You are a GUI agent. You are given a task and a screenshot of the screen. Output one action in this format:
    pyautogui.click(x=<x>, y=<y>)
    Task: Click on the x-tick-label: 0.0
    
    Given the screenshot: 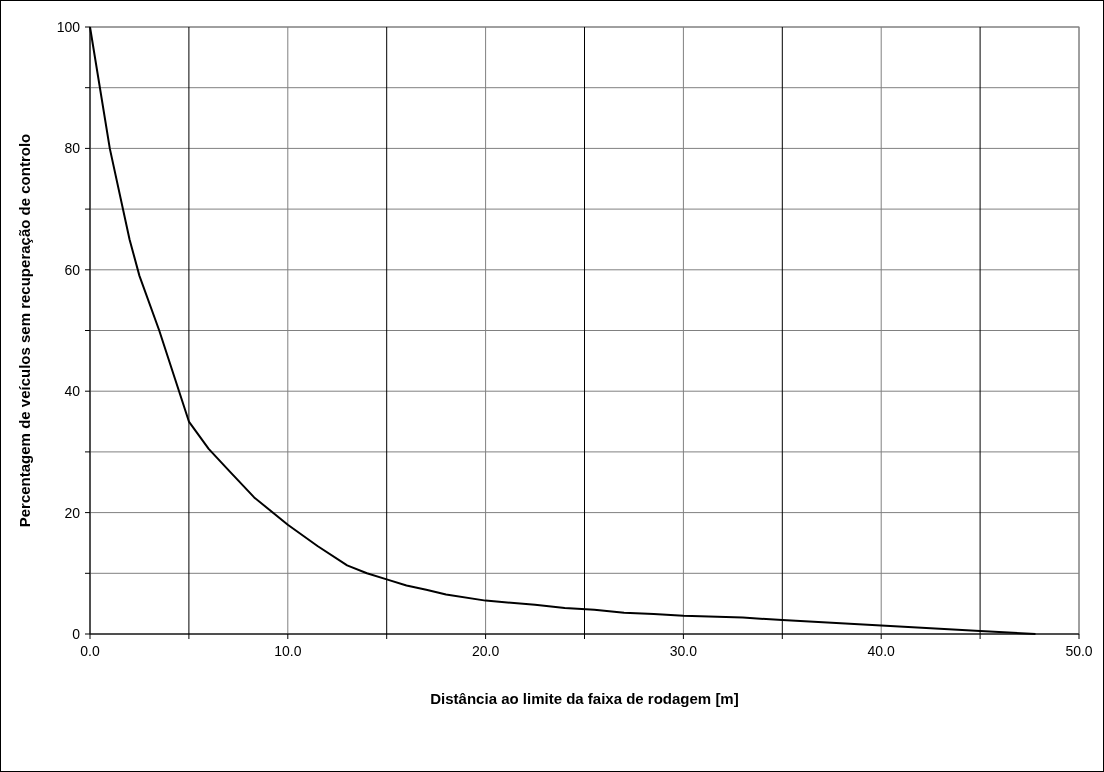 What is the action you would take?
    pyautogui.click(x=90, y=651)
    